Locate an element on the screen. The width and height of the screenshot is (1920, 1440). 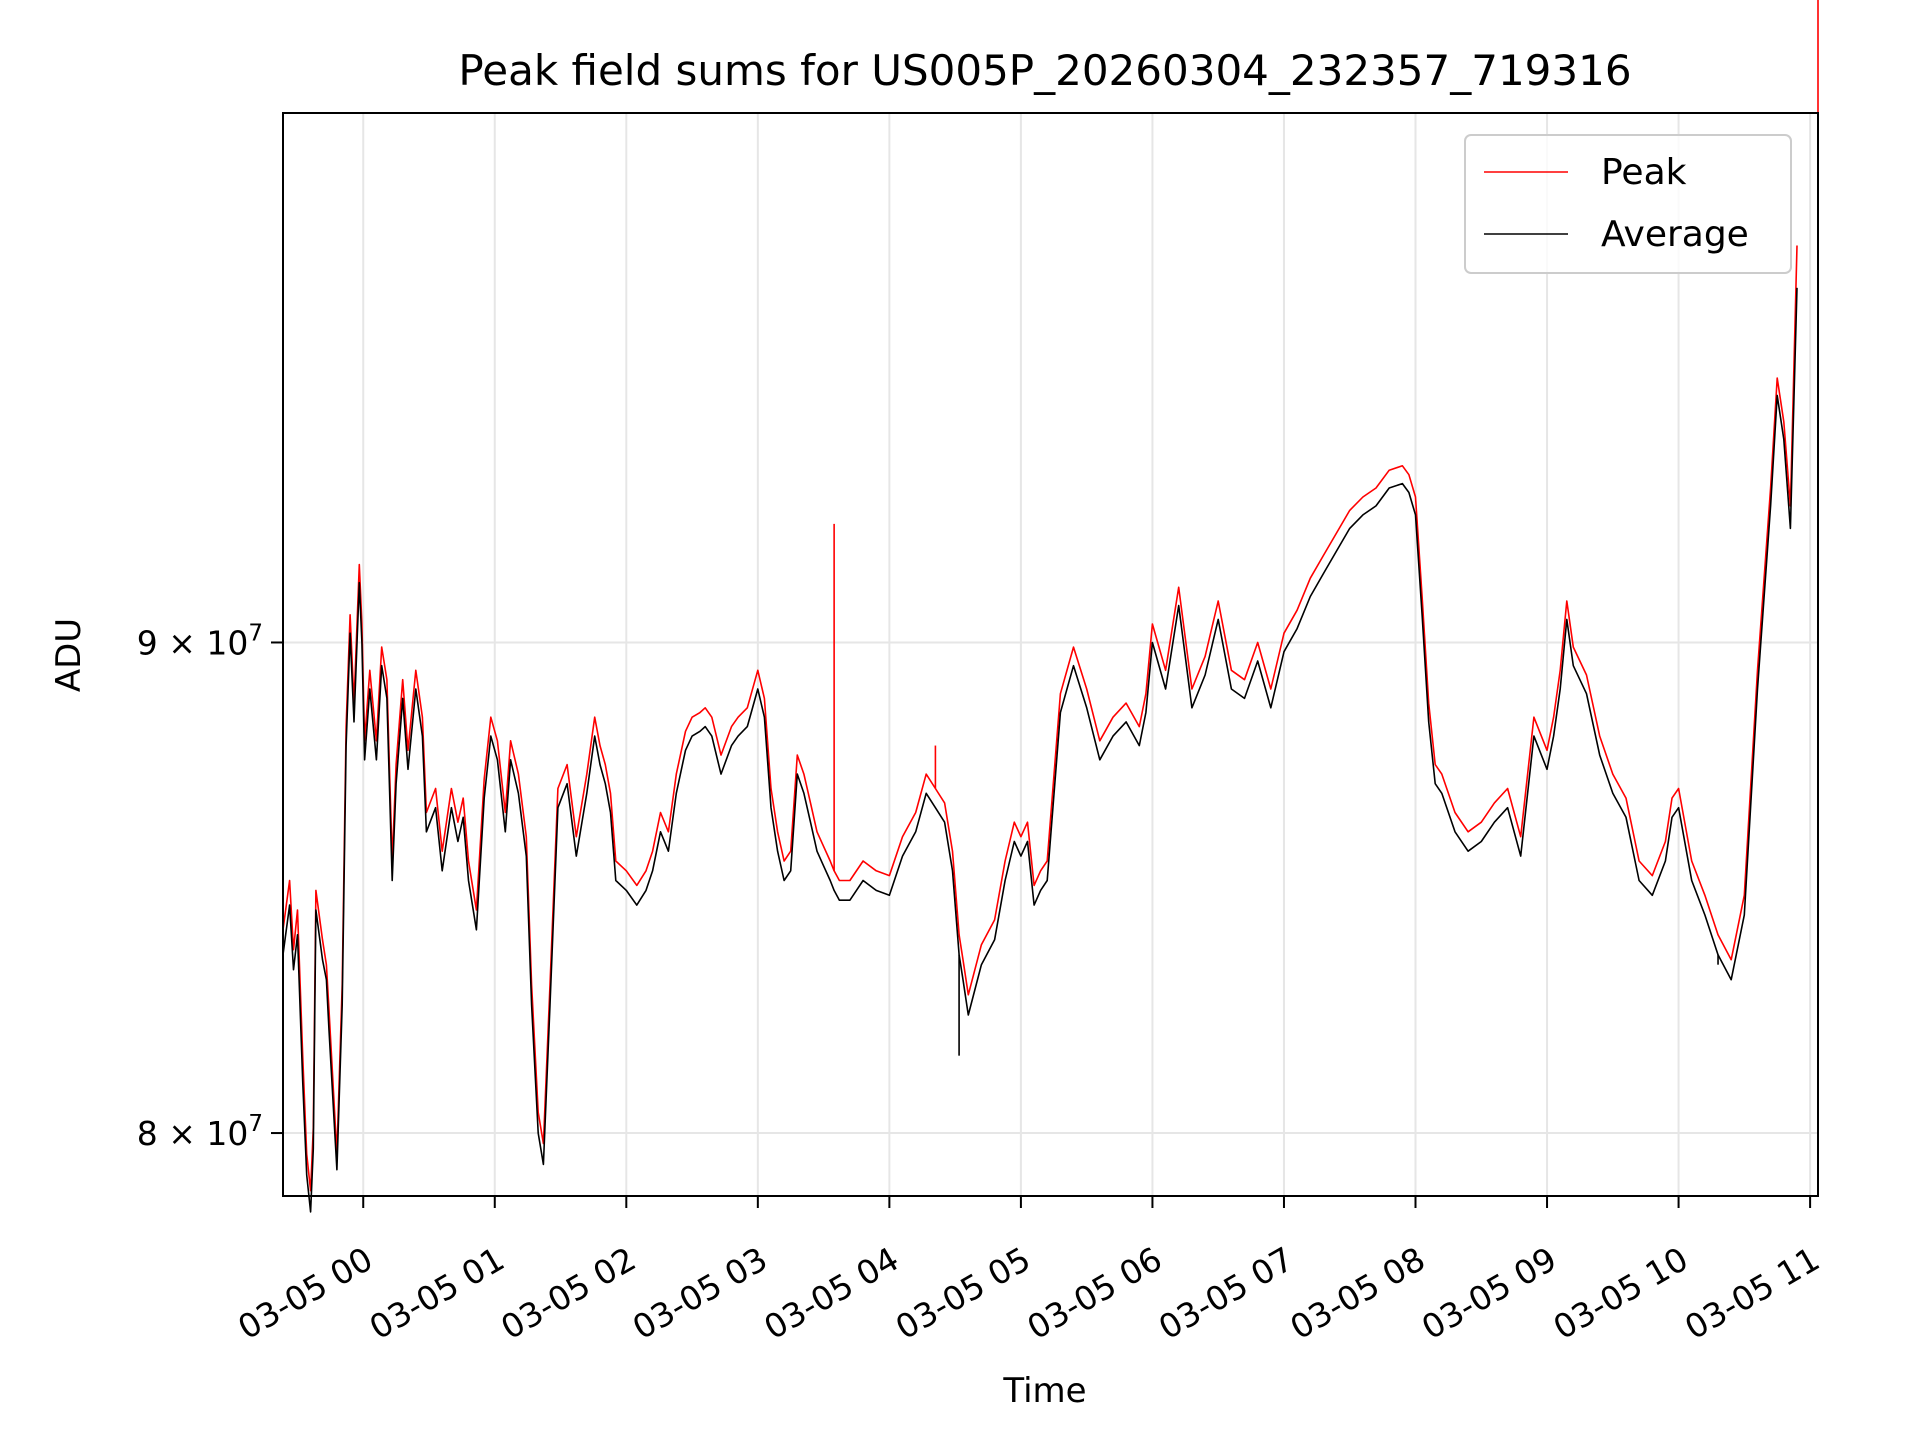
x-axis-label: Time is located at coordinates (1044, 1391).